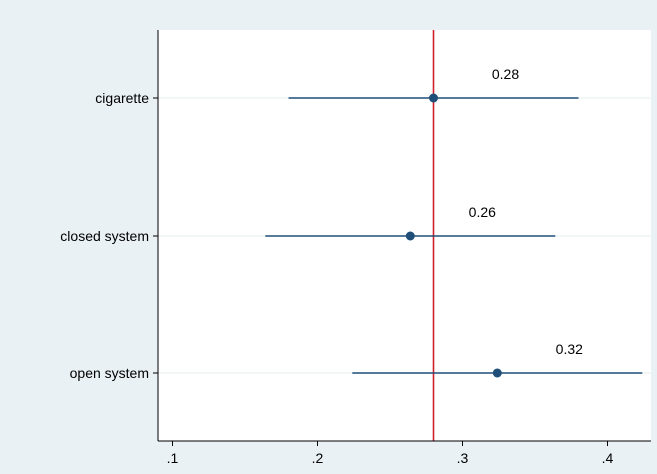  What do you see at coordinates (463, 458) in the screenshot?
I see `x-tick-label: .3` at bounding box center [463, 458].